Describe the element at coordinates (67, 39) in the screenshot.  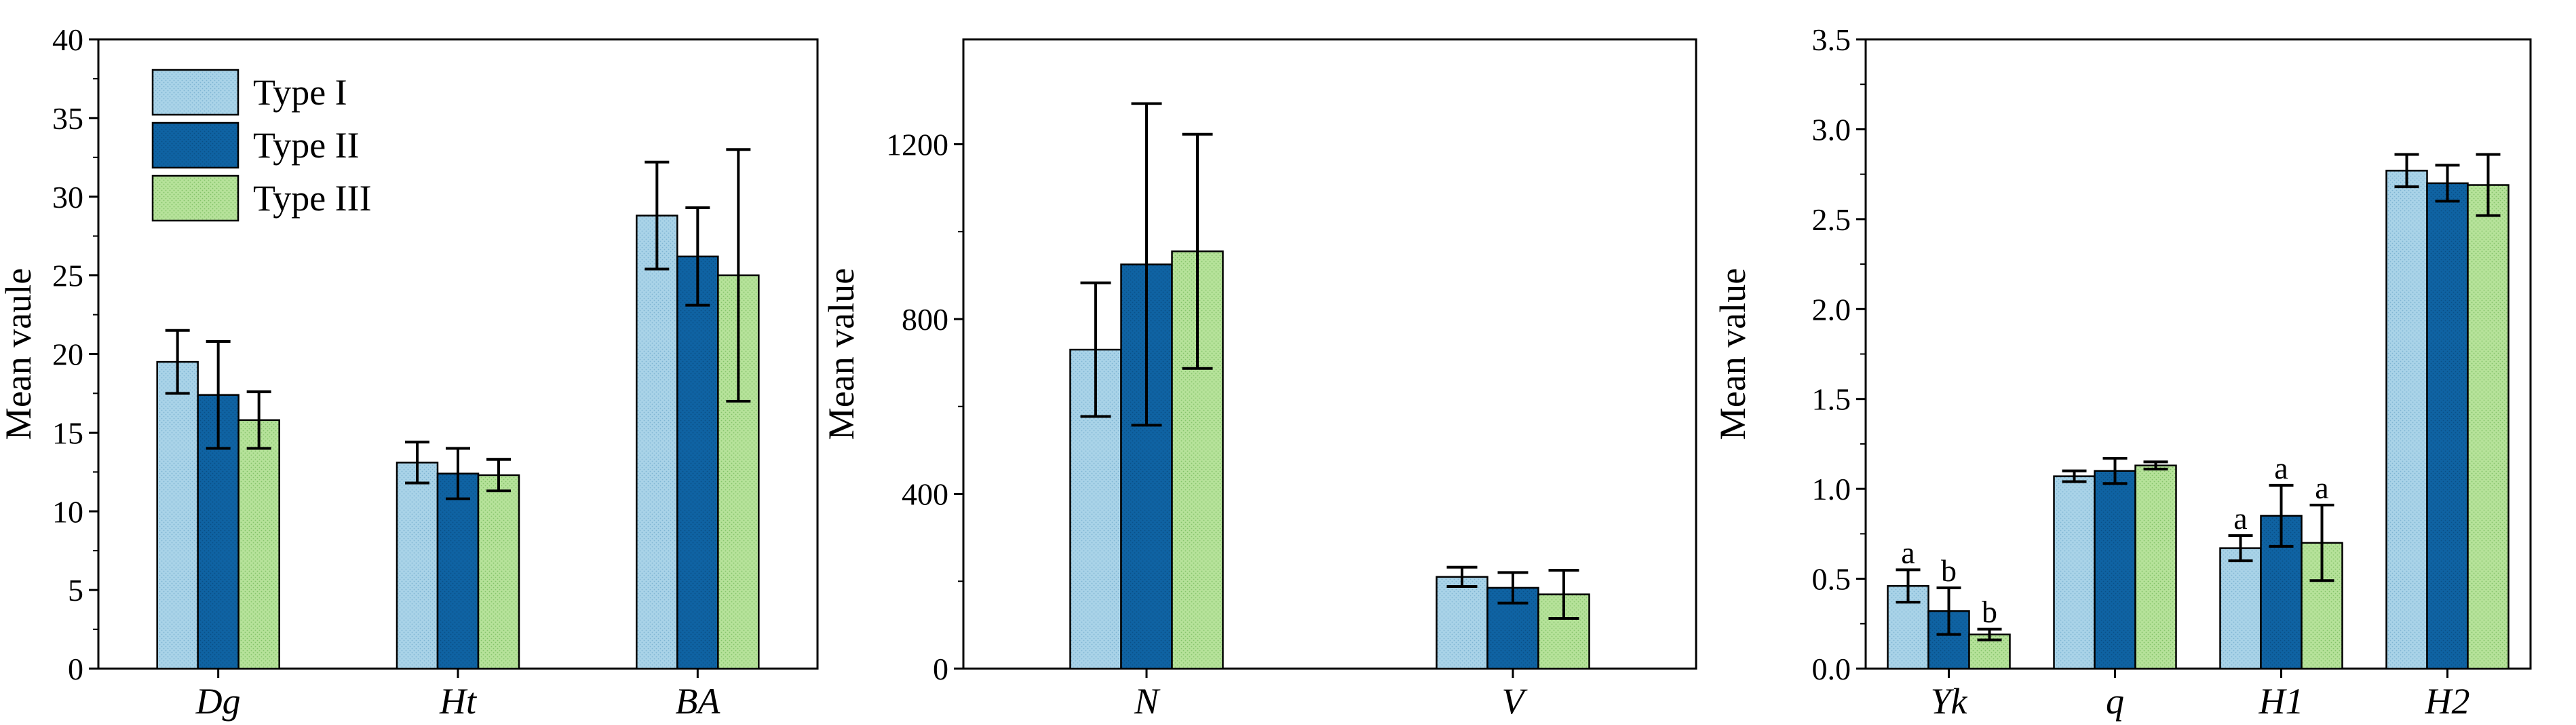
I see `y-tick-label: 40` at that location.